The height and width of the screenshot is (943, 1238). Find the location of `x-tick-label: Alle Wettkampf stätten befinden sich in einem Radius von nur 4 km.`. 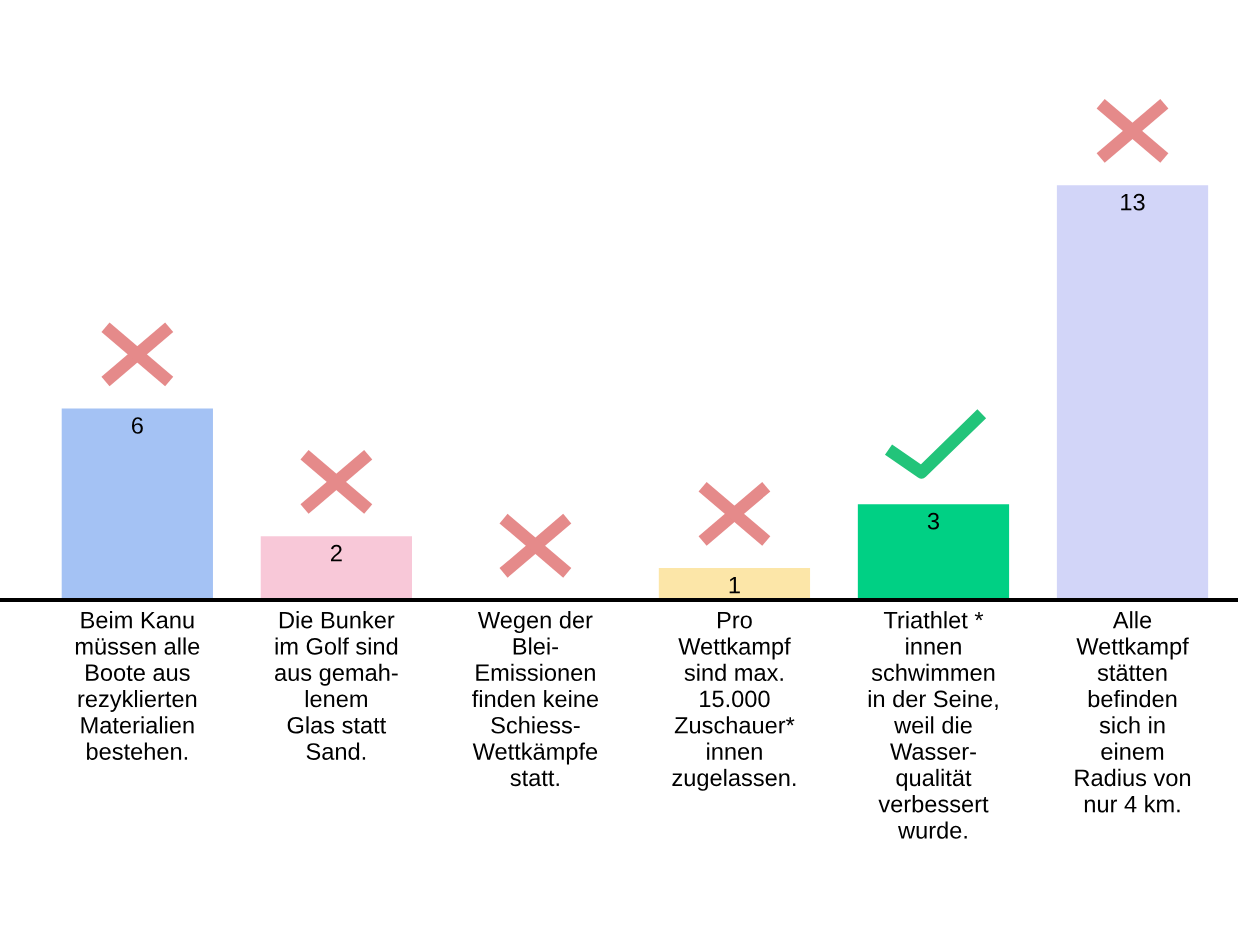

x-tick-label: Alle Wettkampf stätten befinden sich in einem Radius von nur 4 km. is located at coordinates (1133, 712).